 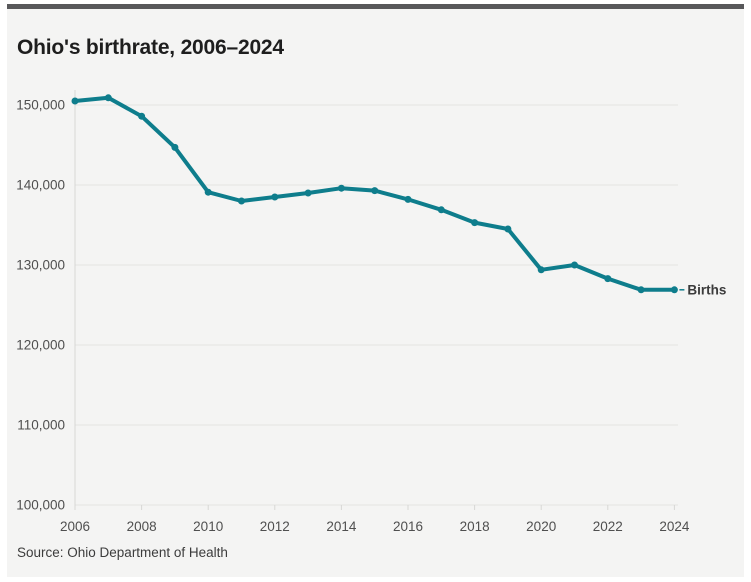 I want to click on x-axis-label: 2014, so click(x=341, y=526).